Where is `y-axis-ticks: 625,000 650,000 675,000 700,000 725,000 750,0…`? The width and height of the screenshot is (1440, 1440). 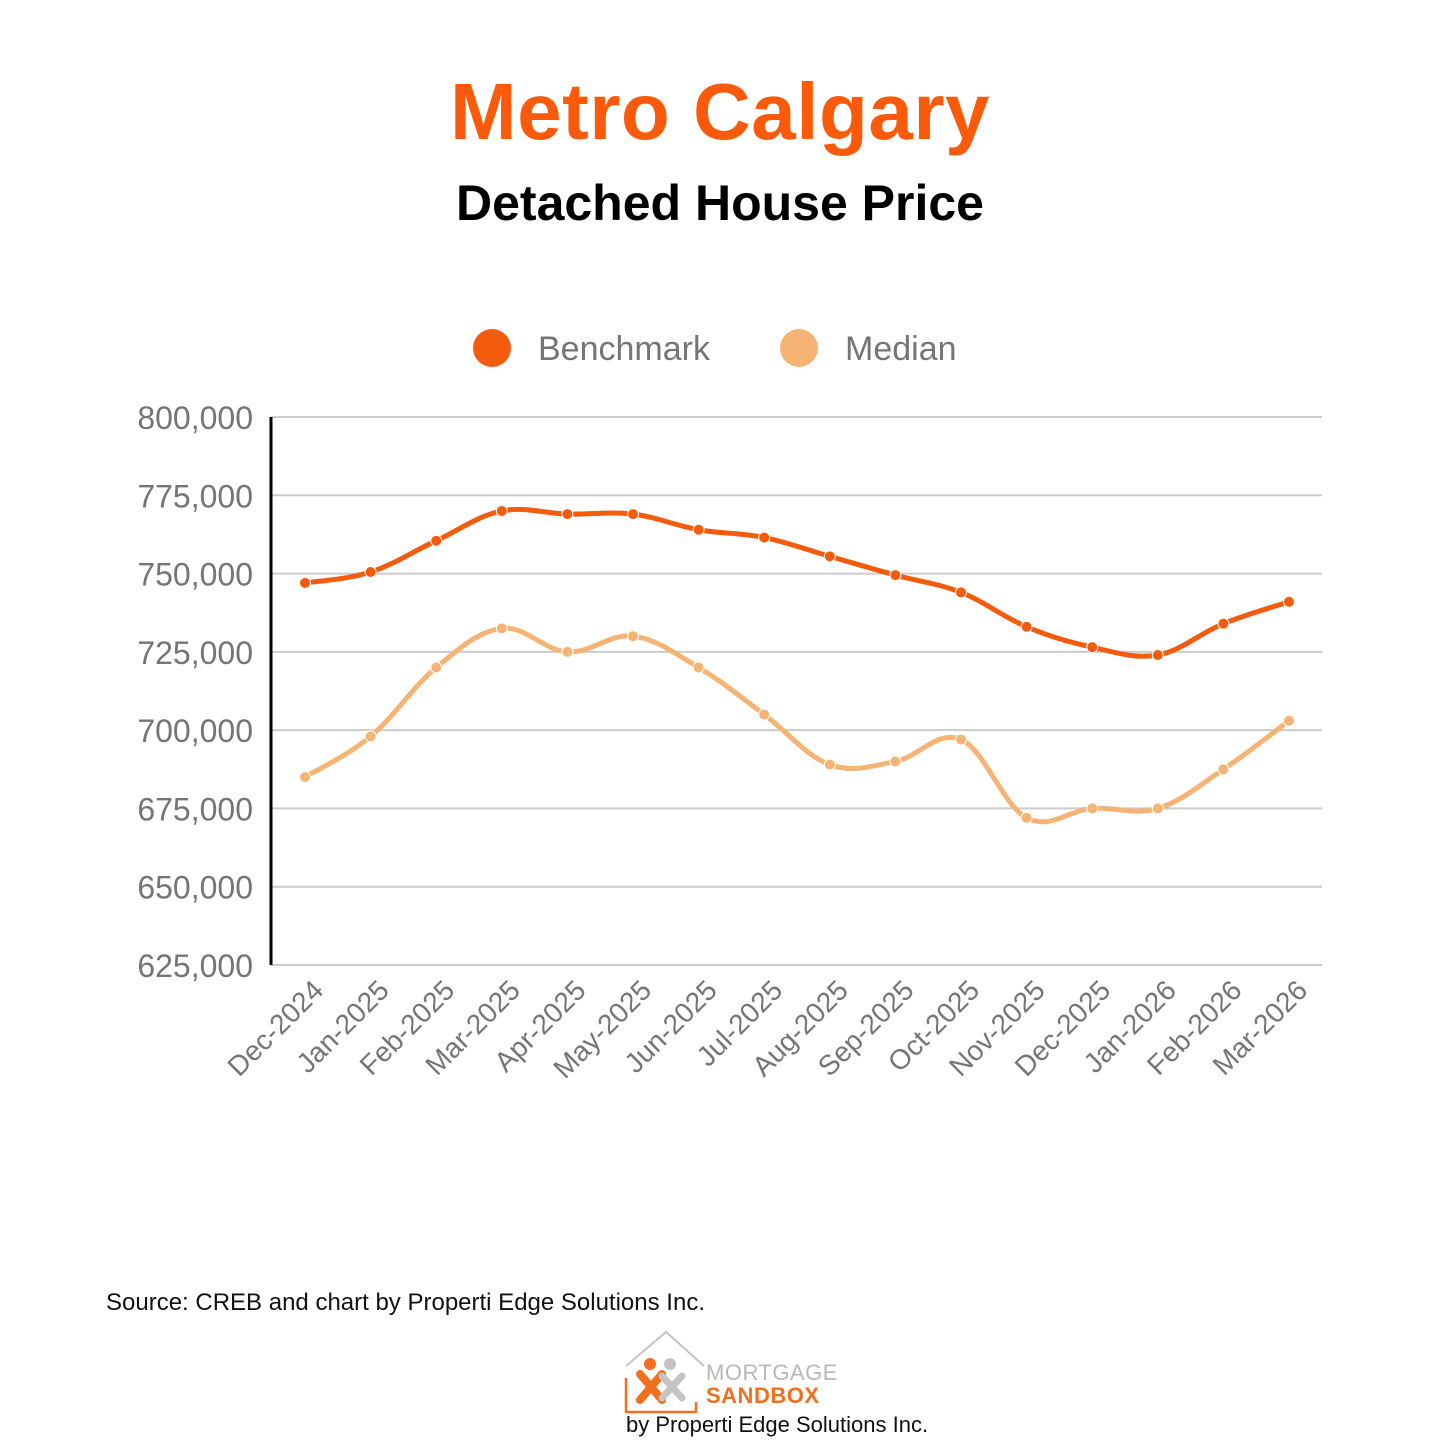 y-axis-ticks: 625,000 650,000 675,000 700,000 725,000 750,0… is located at coordinates (195, 692).